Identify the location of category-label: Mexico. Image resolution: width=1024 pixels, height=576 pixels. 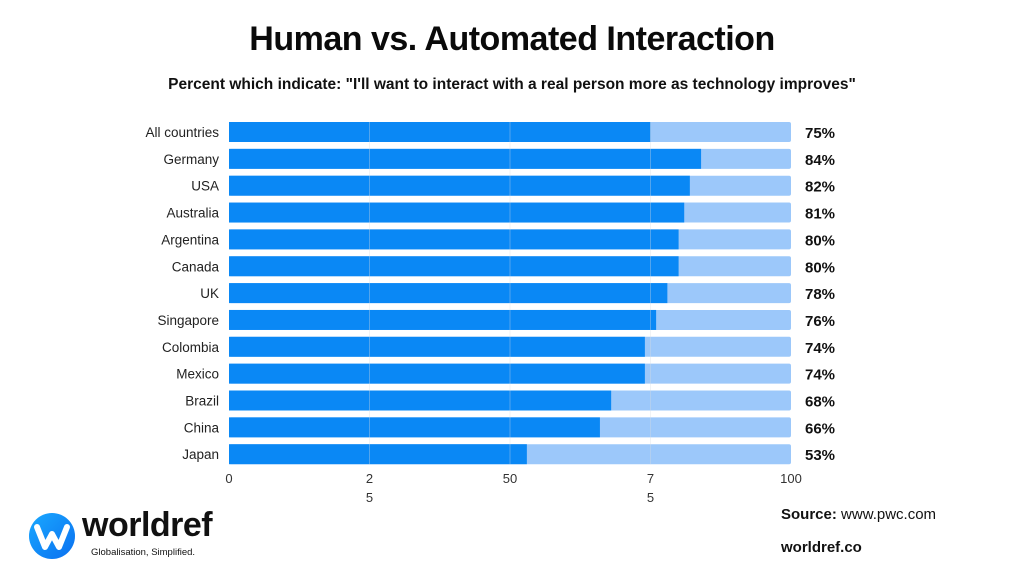
(197, 374).